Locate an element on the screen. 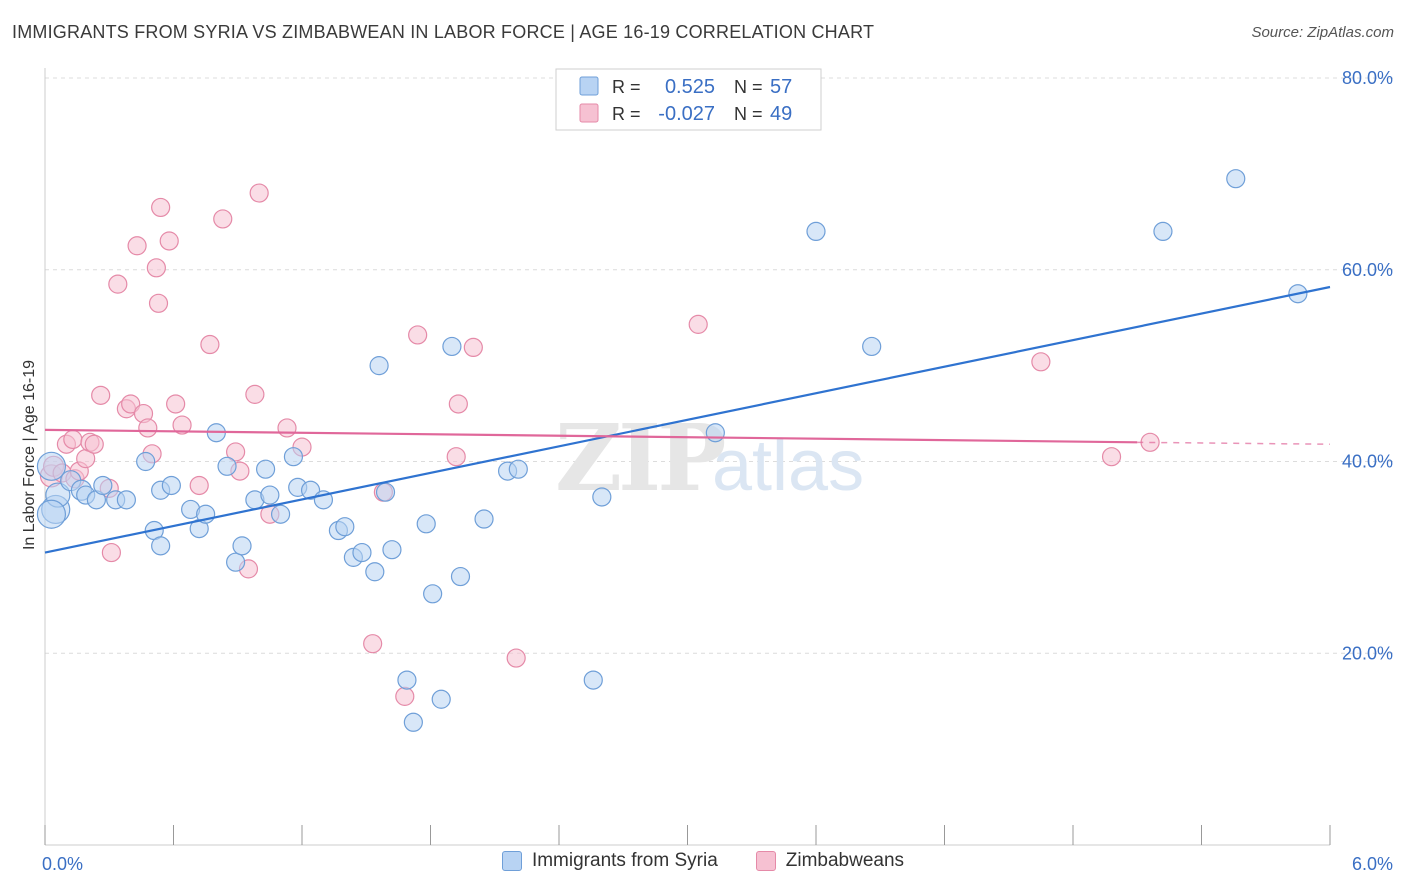 The width and height of the screenshot is (1406, 892). y-tick-label-40: 40.0% is located at coordinates (1367, 462).